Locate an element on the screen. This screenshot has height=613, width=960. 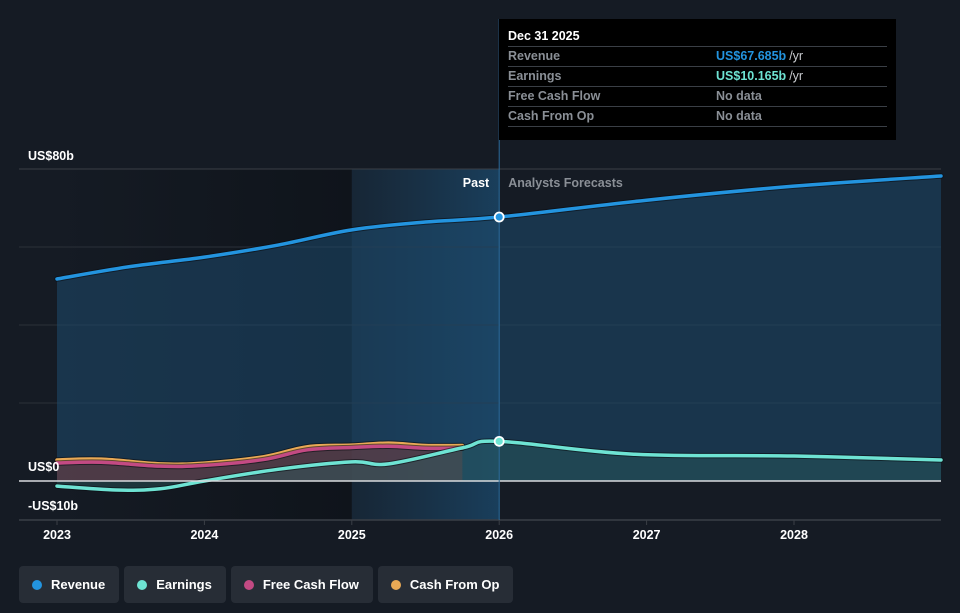
x-tick-label: 2024 is located at coordinates (204, 535).